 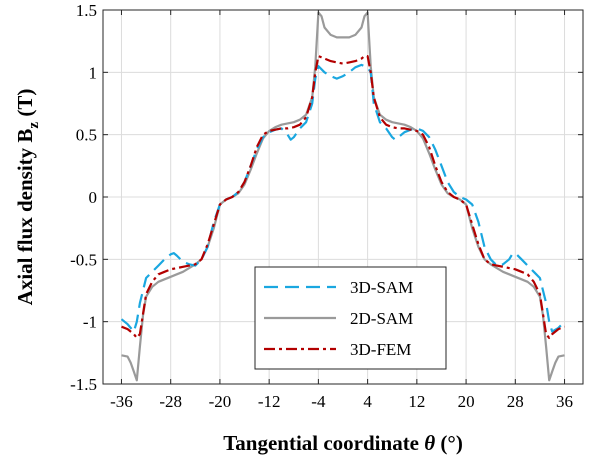 I want to click on y-tick-label: -0.5, so click(x=83, y=259).